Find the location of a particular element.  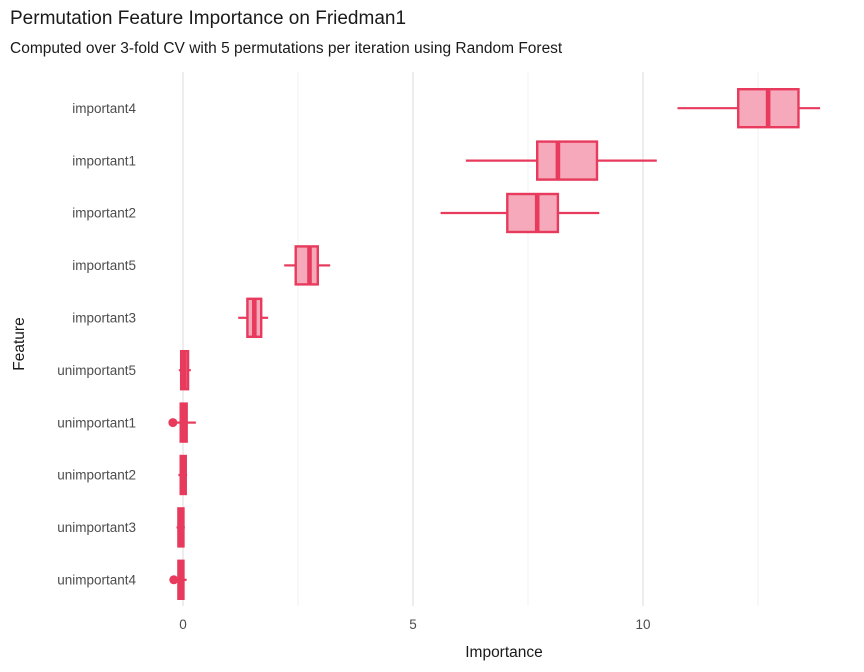

x-tick-label: 5 is located at coordinates (413, 624).